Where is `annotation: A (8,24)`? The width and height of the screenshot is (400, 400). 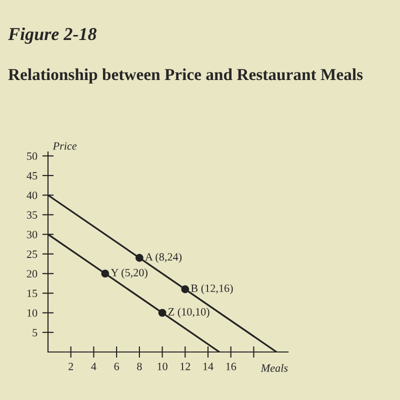 annotation: A (8,24) is located at coordinates (163, 257).